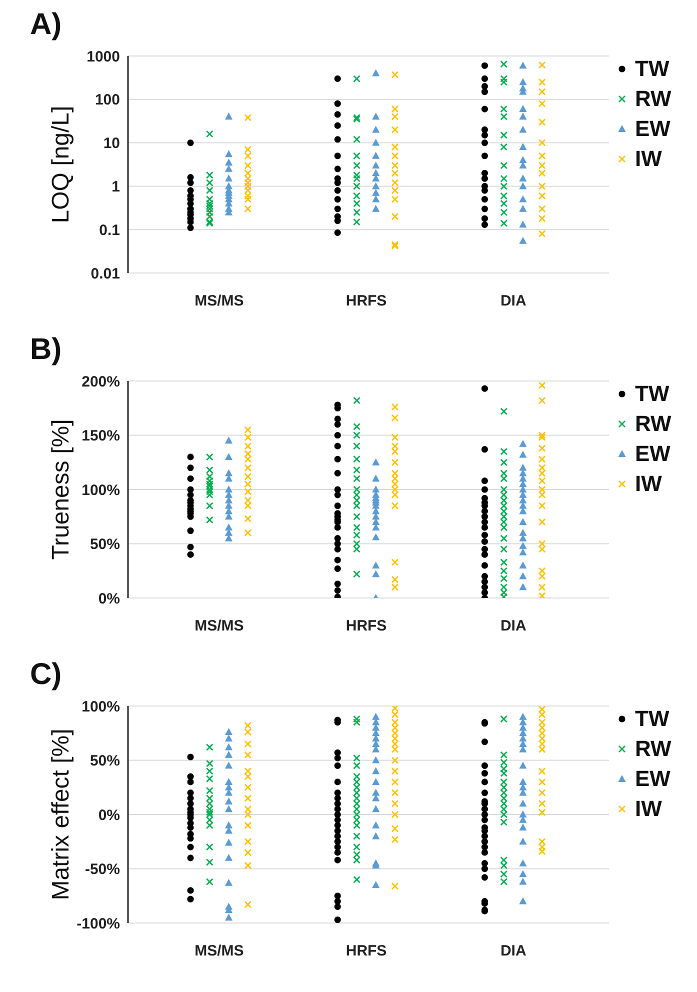  What do you see at coordinates (111, 143) in the screenshot?
I see `y-tick-label: 10` at bounding box center [111, 143].